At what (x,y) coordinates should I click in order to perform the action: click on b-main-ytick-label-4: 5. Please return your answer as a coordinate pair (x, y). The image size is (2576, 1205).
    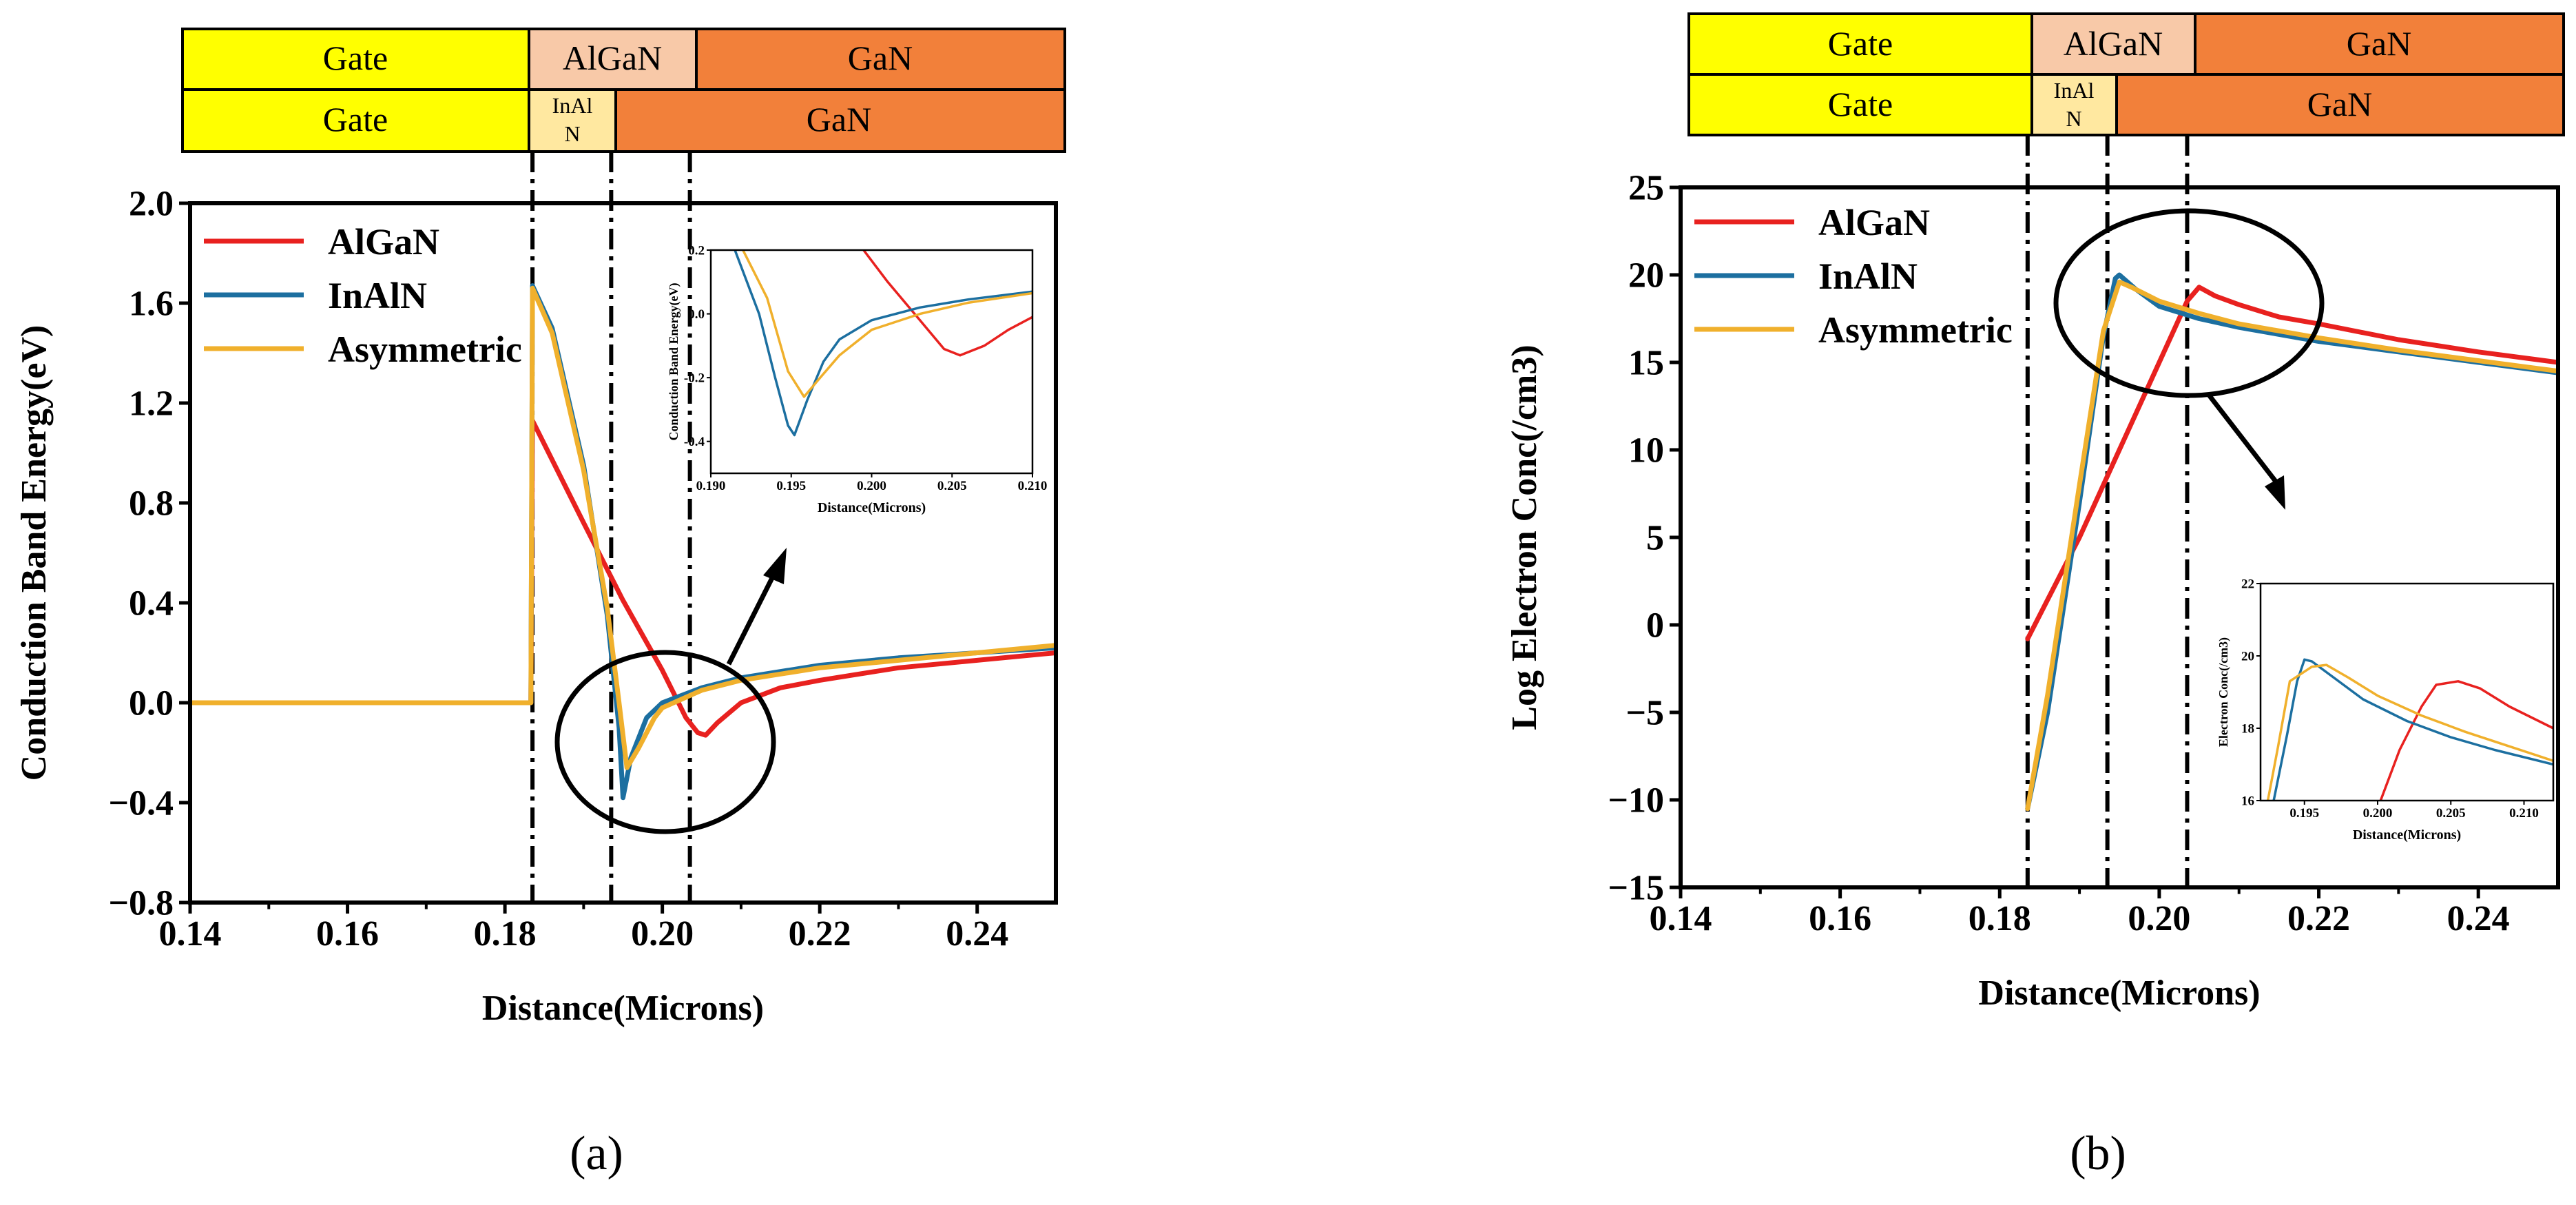
    Looking at the image, I should click on (1655, 538).